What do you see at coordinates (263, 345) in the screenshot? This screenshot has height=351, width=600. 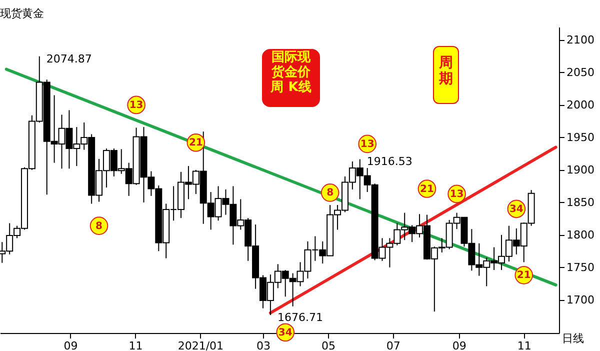 I see `x-tick-label: 03` at bounding box center [263, 345].